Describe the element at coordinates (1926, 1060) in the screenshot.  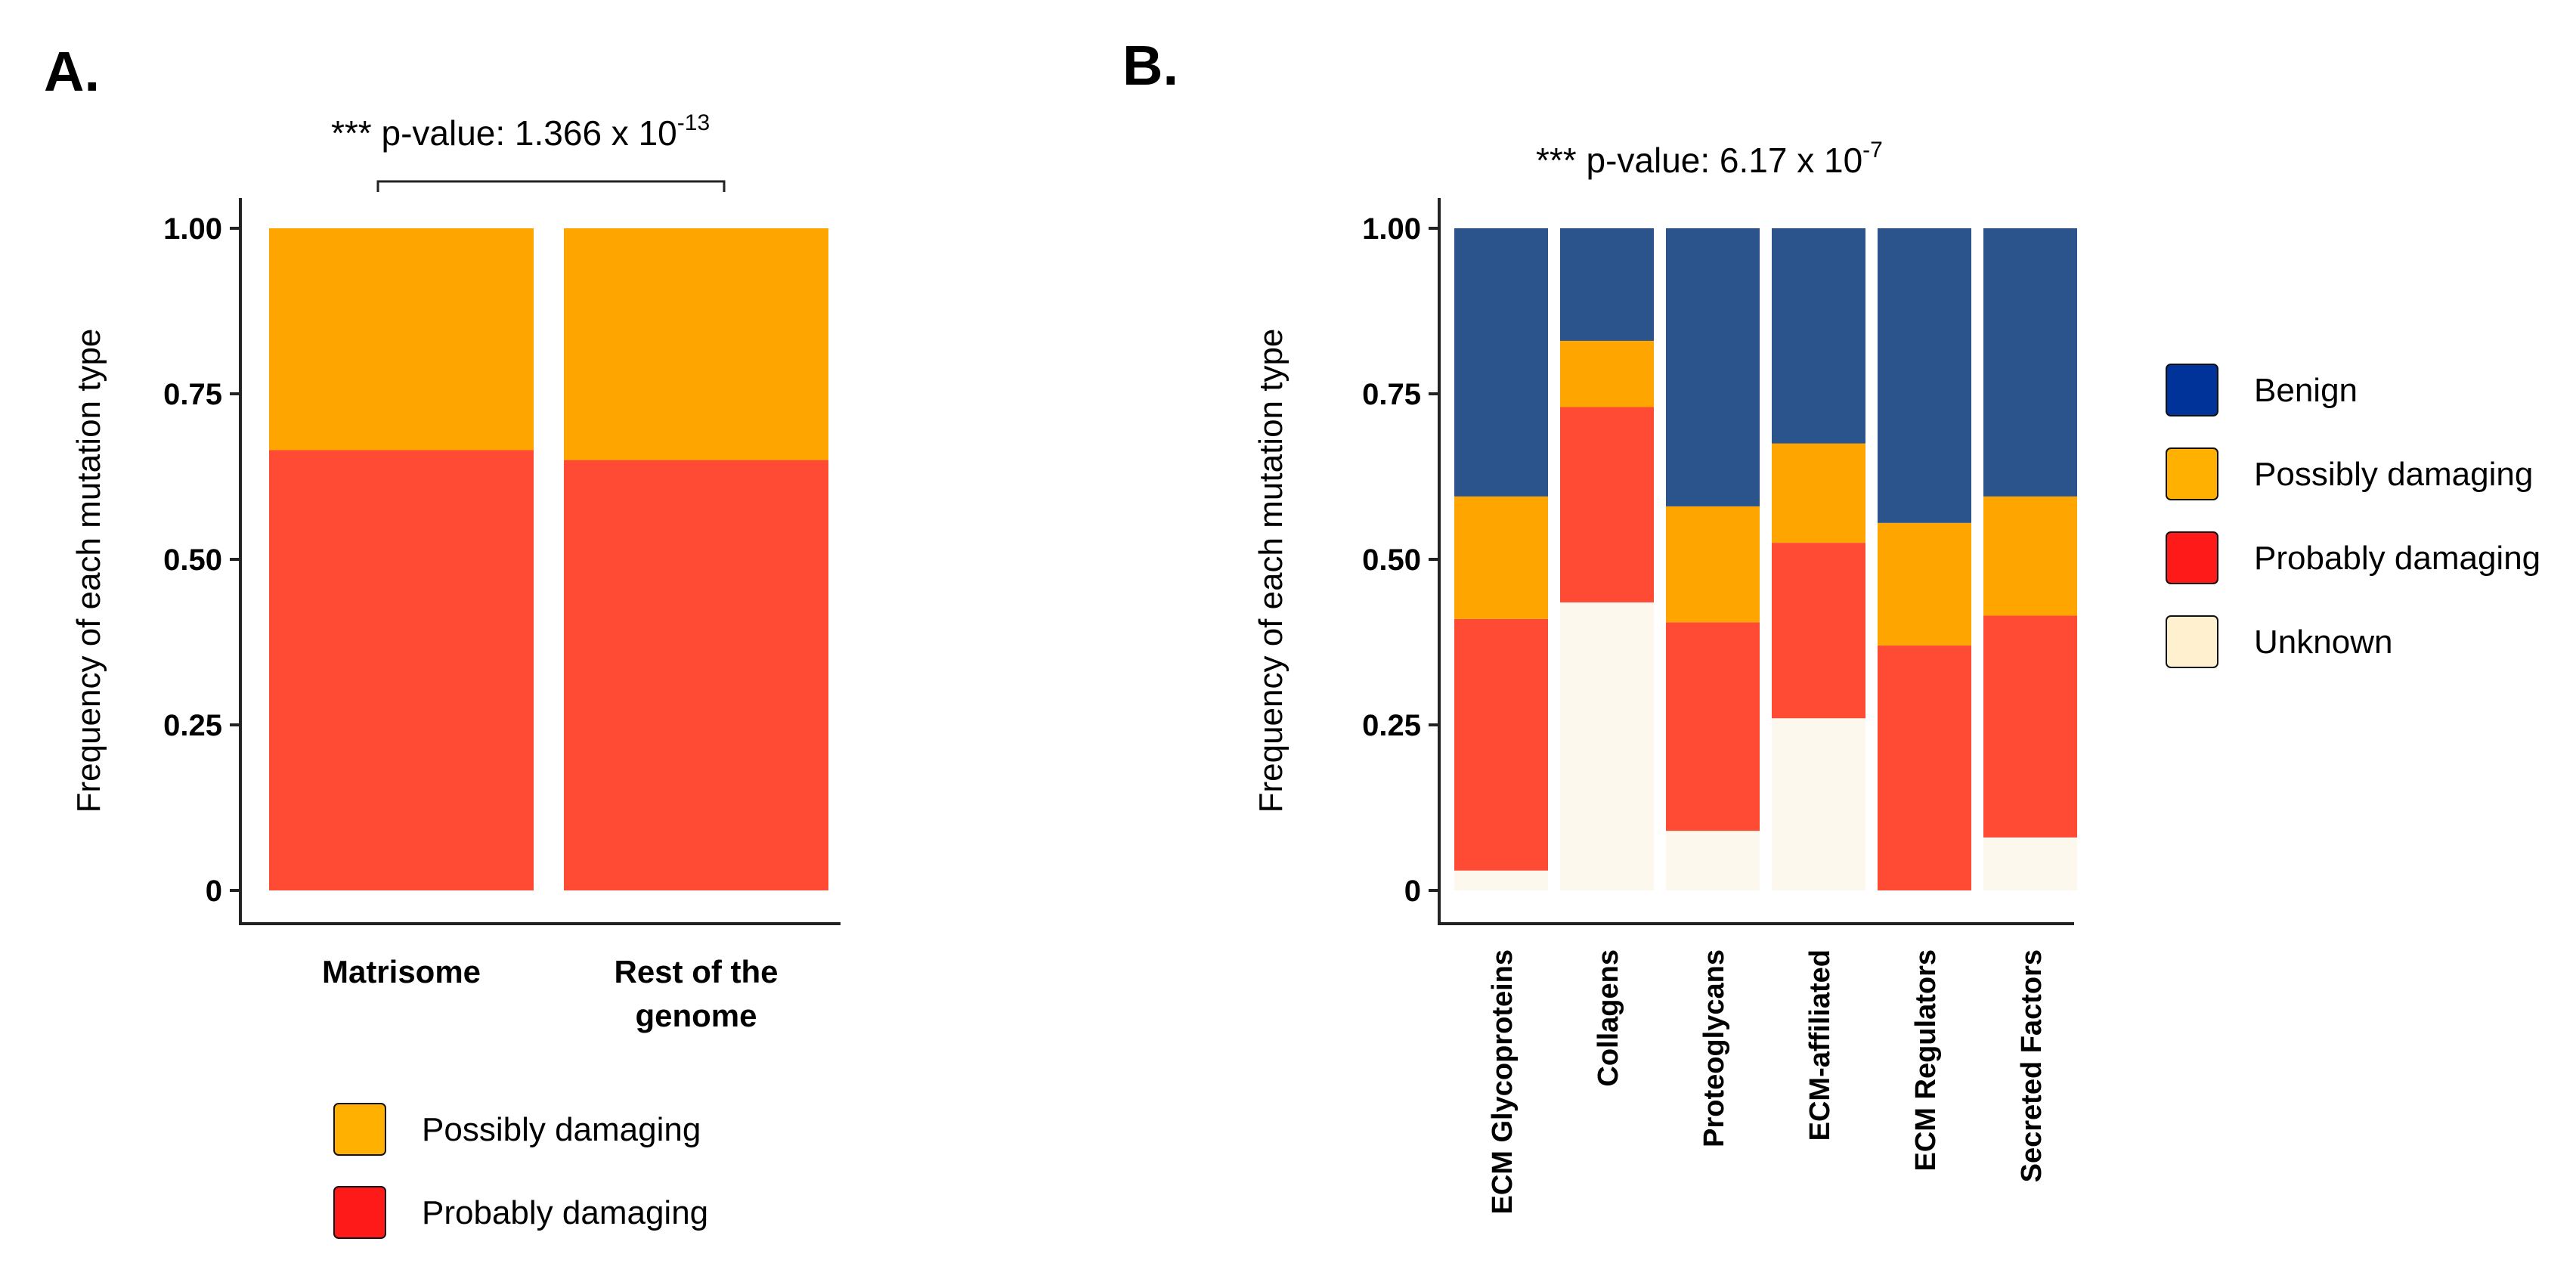
I see `panel-b-x-label-ecm-regulators: ECM Regulators` at that location.